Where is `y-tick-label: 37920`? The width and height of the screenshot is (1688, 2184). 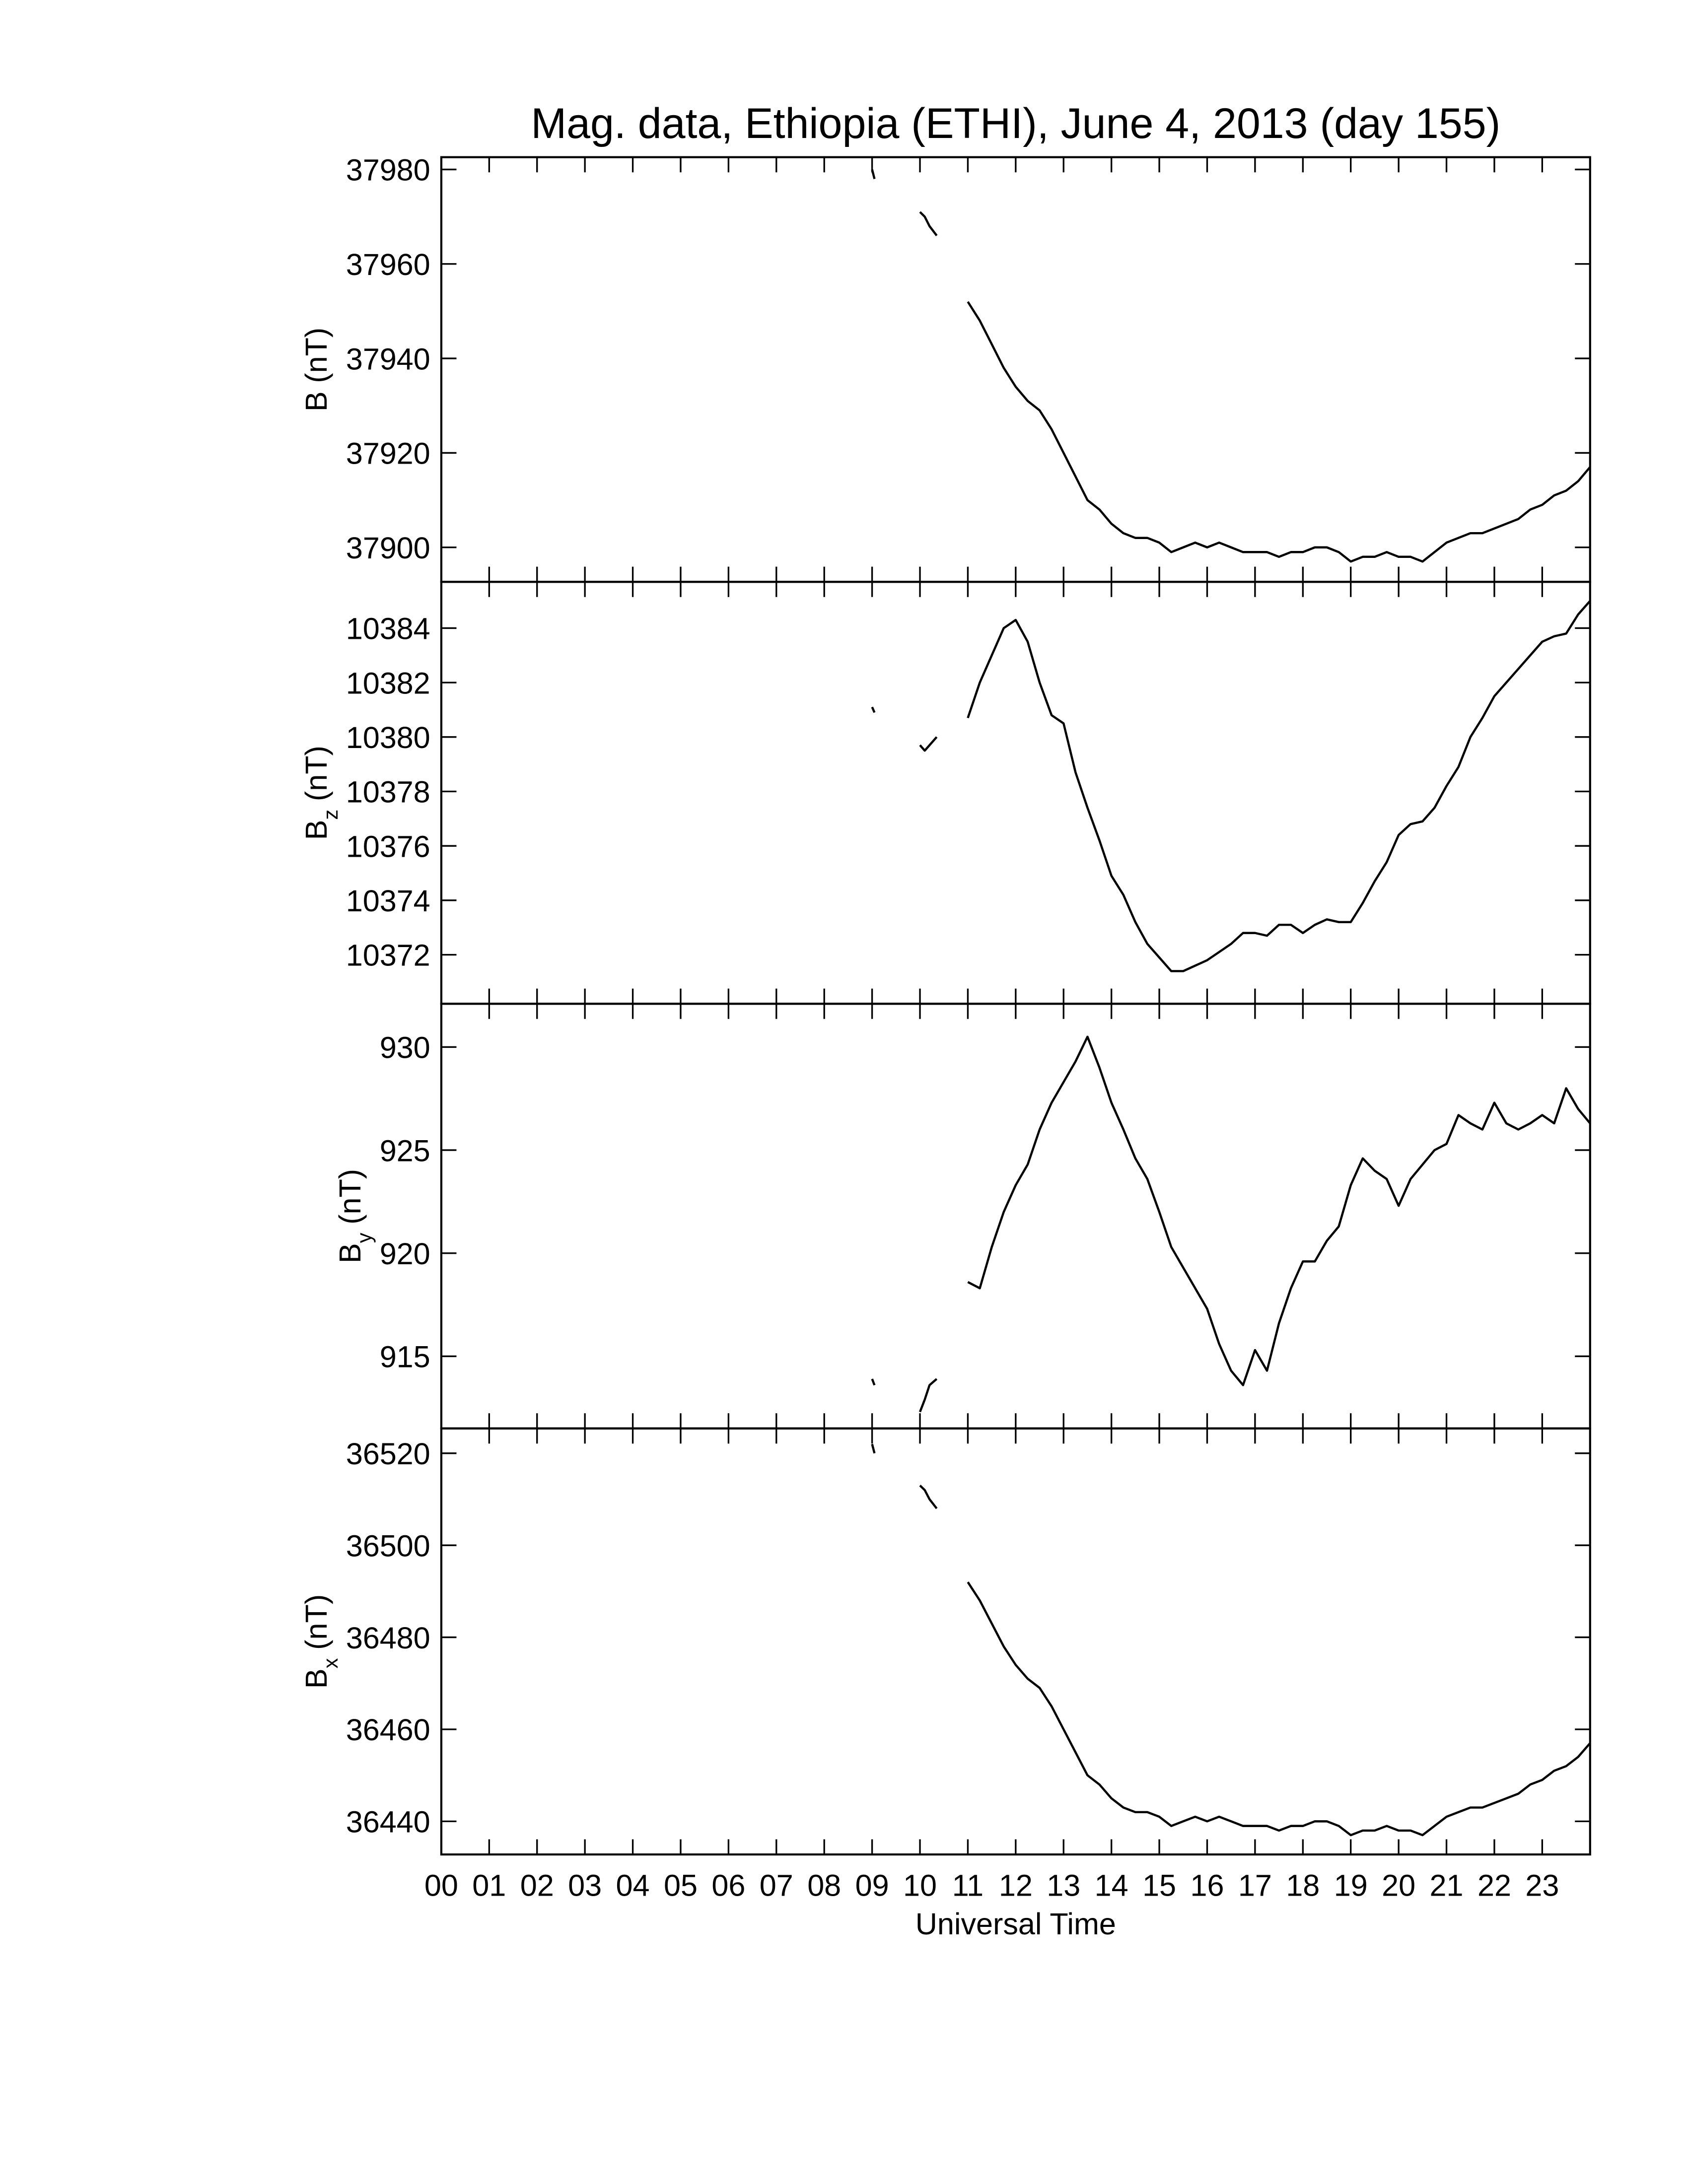
y-tick-label: 37920 is located at coordinates (388, 454).